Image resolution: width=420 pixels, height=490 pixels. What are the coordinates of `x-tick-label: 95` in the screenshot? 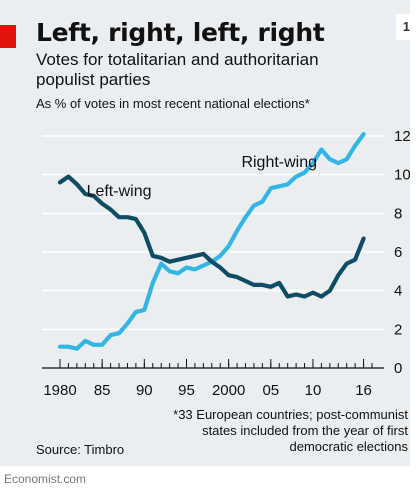 It's located at (186, 390).